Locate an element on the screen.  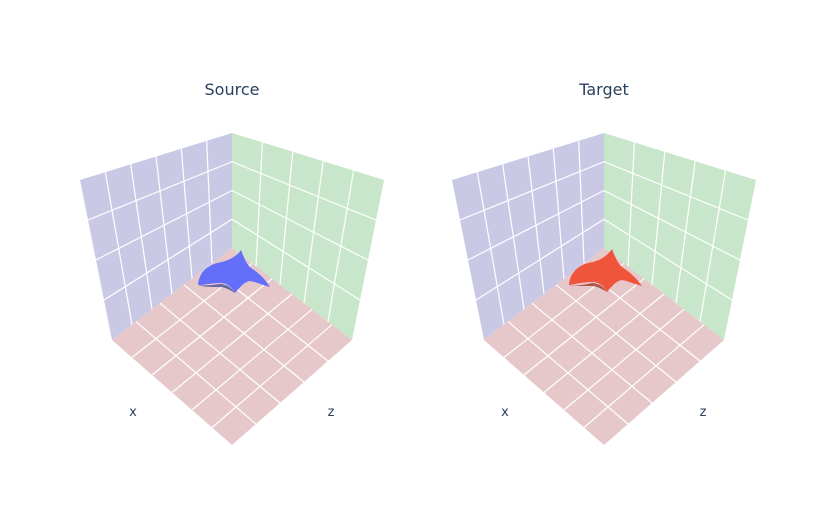
scene-title: Target is located at coordinates (603, 89).